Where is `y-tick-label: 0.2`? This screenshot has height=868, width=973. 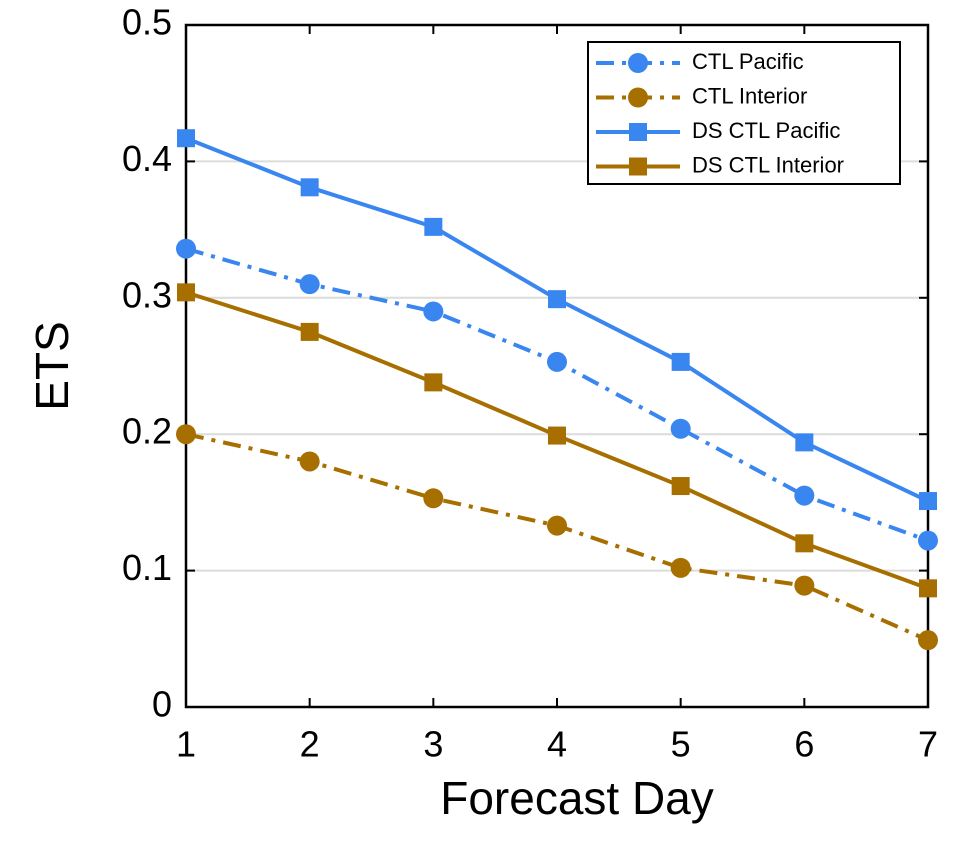 y-tick-label: 0.2 is located at coordinates (147, 431).